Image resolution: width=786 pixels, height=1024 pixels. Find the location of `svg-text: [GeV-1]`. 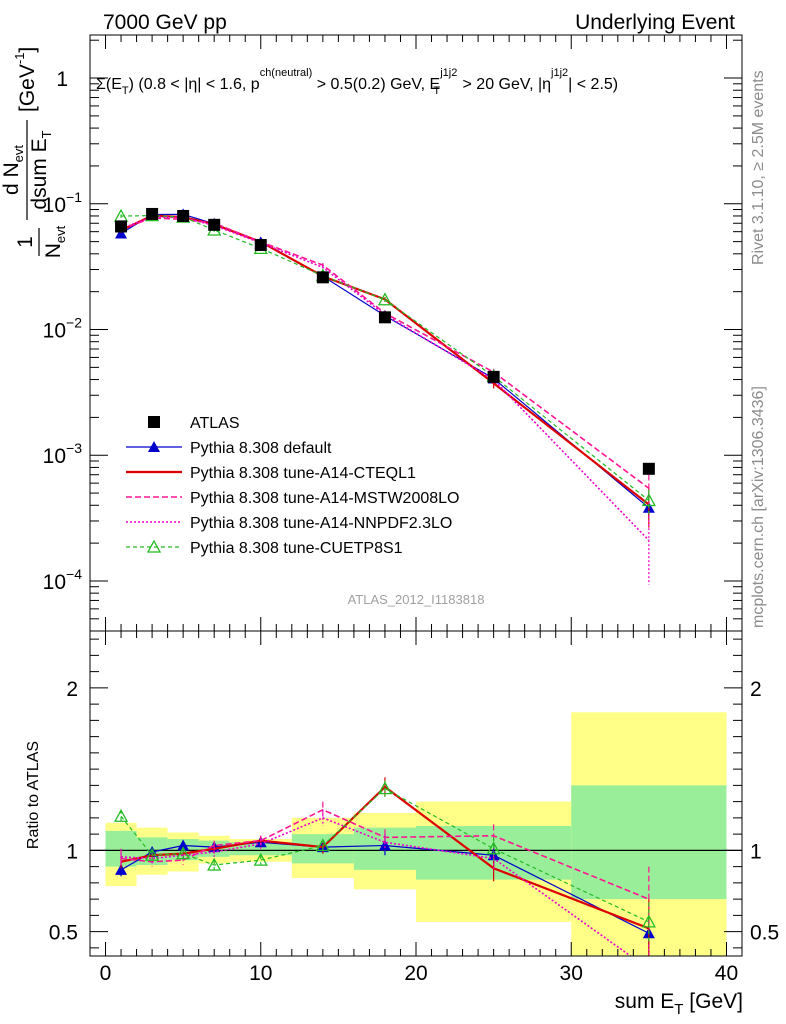

svg-text: [GeV-1] is located at coordinates (25, 79).